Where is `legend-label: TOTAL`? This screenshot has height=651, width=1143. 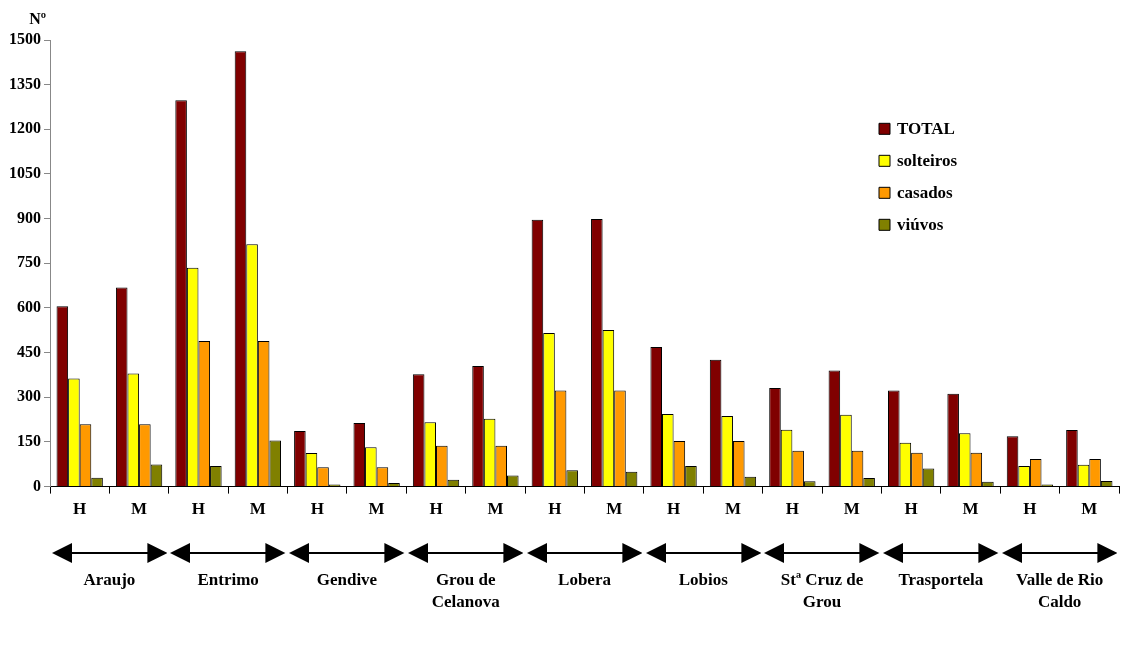
legend-label: TOTAL is located at coordinates (926, 128).